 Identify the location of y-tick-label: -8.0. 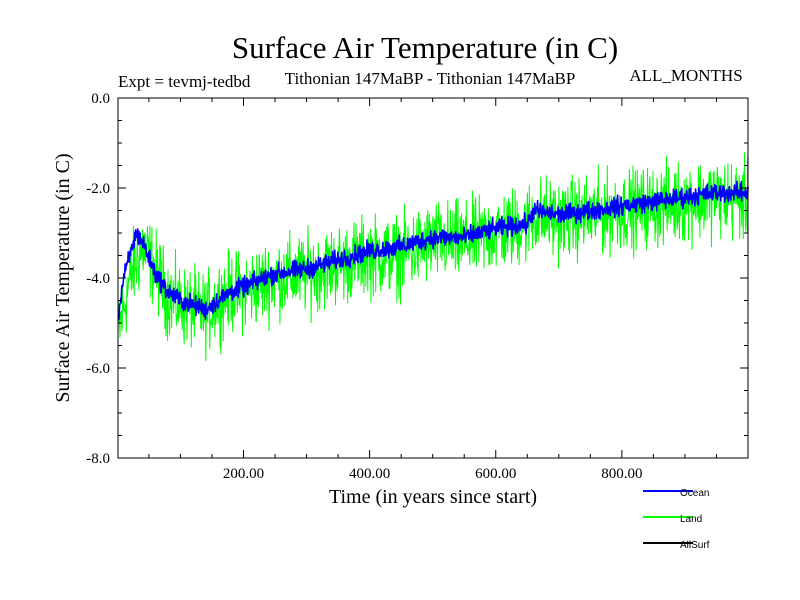
(98, 459).